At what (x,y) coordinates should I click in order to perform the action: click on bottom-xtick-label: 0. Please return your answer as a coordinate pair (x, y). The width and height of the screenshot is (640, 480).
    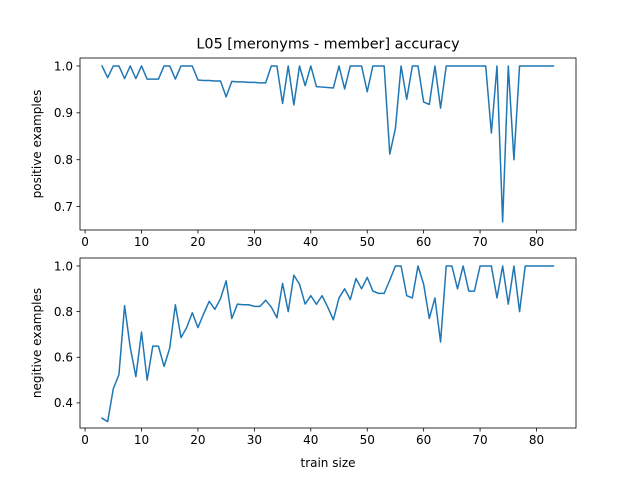
    Looking at the image, I should click on (85, 440).